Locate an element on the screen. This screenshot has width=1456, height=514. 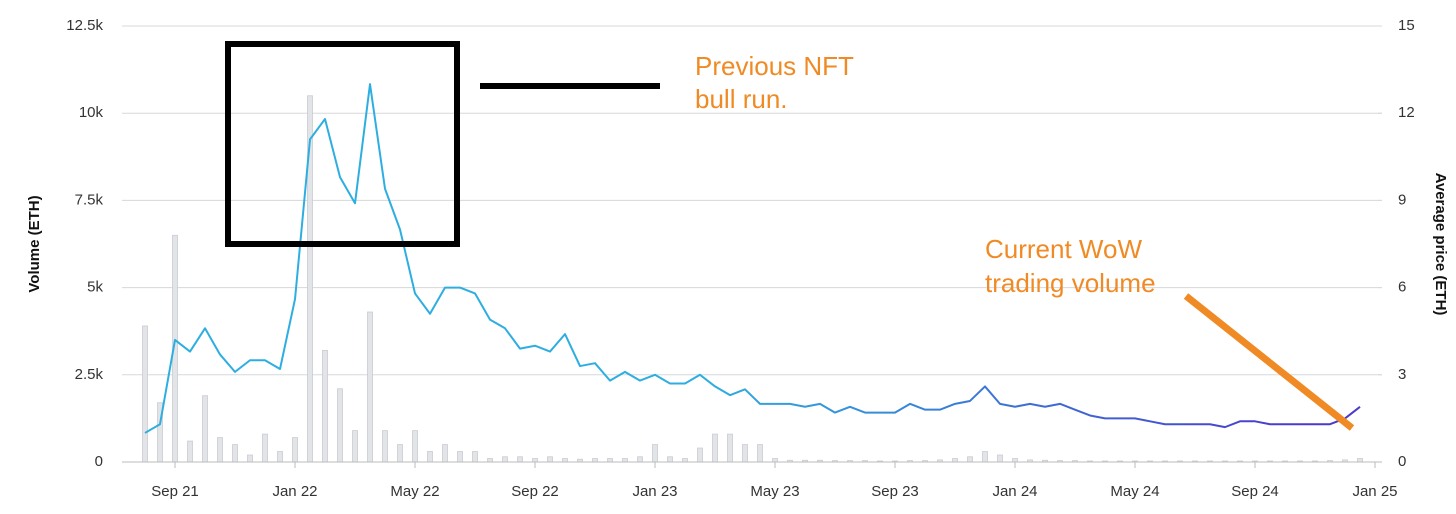
x-tick-label: Jan 25 is located at coordinates (1374, 491).